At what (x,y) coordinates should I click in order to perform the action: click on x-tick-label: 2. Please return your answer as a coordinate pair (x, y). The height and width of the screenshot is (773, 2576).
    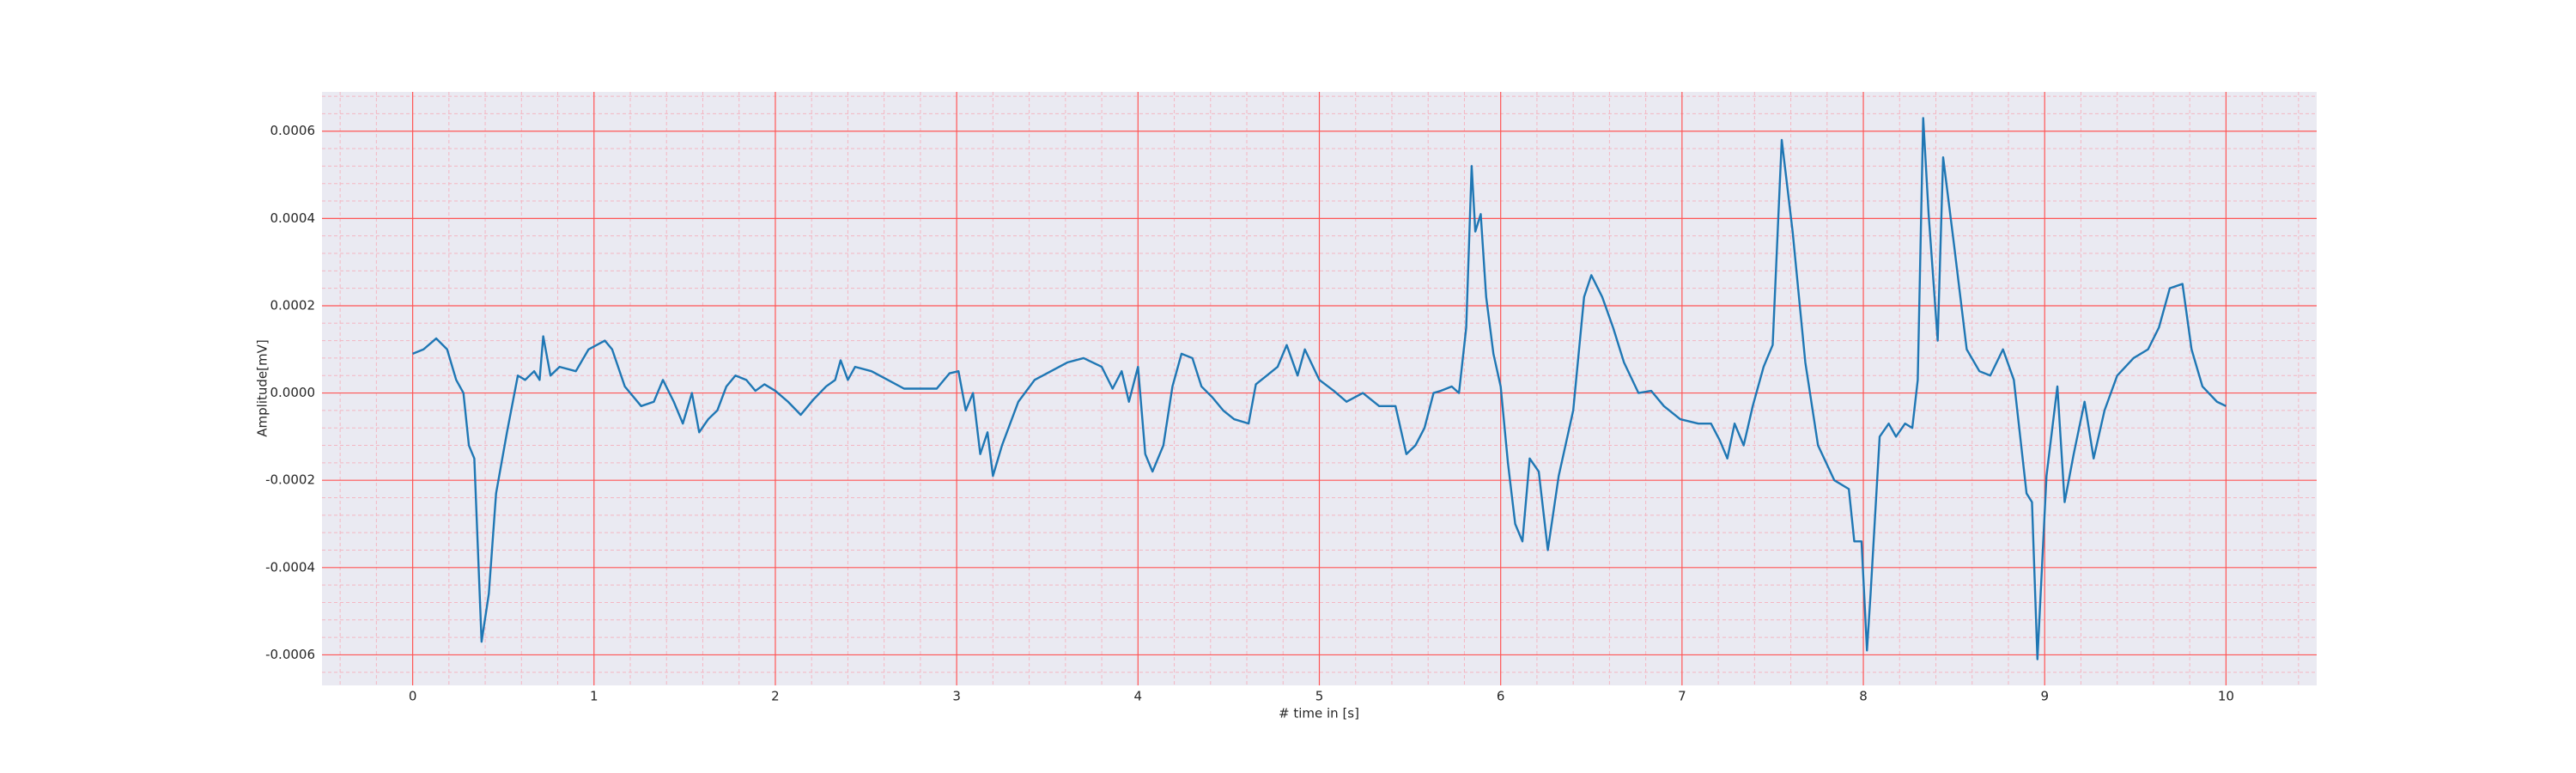
    Looking at the image, I should click on (775, 696).